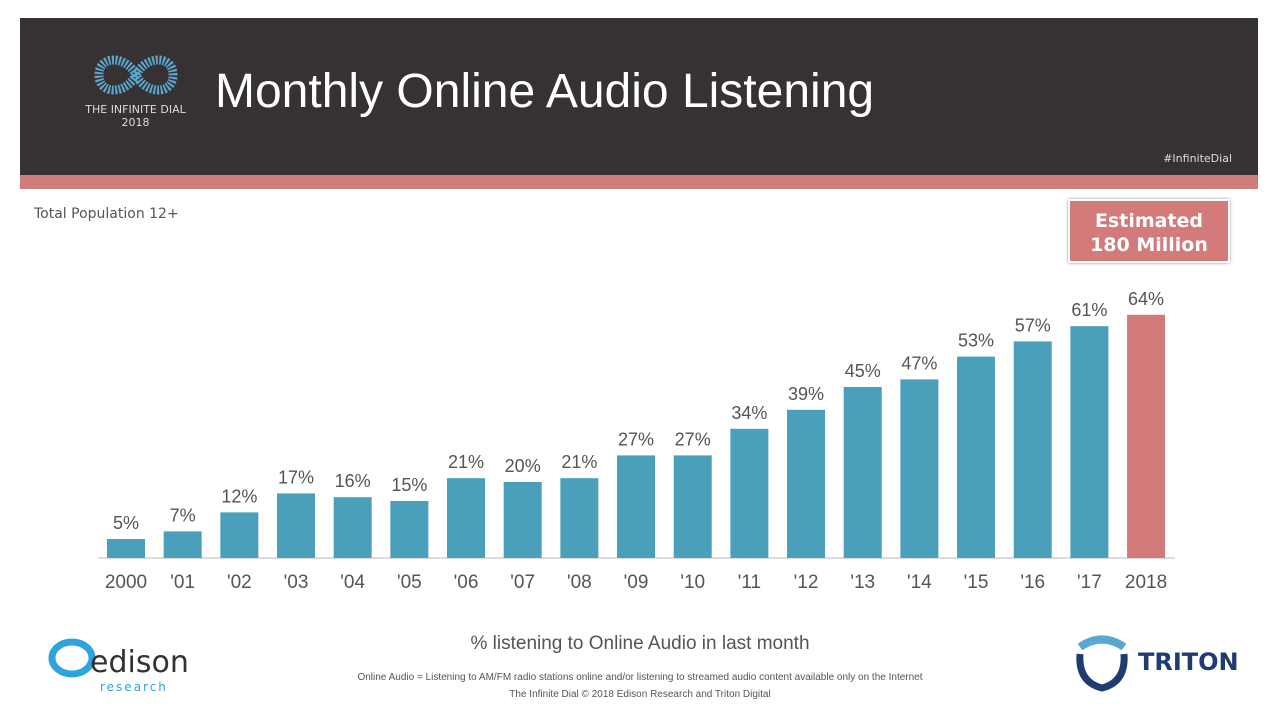 The height and width of the screenshot is (724, 1280). What do you see at coordinates (409, 582) in the screenshot?
I see `x-tick-label: '05` at bounding box center [409, 582].